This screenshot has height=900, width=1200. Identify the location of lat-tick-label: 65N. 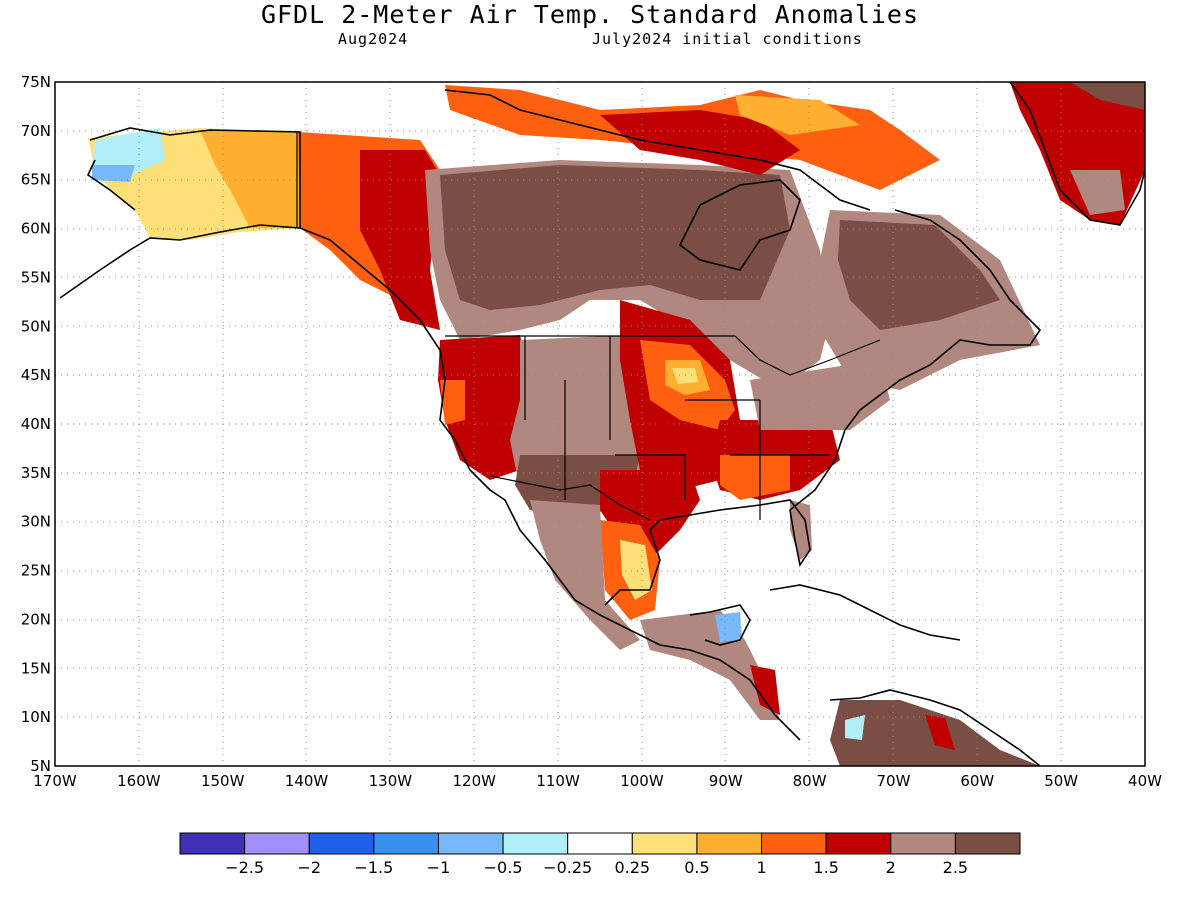
(36, 180).